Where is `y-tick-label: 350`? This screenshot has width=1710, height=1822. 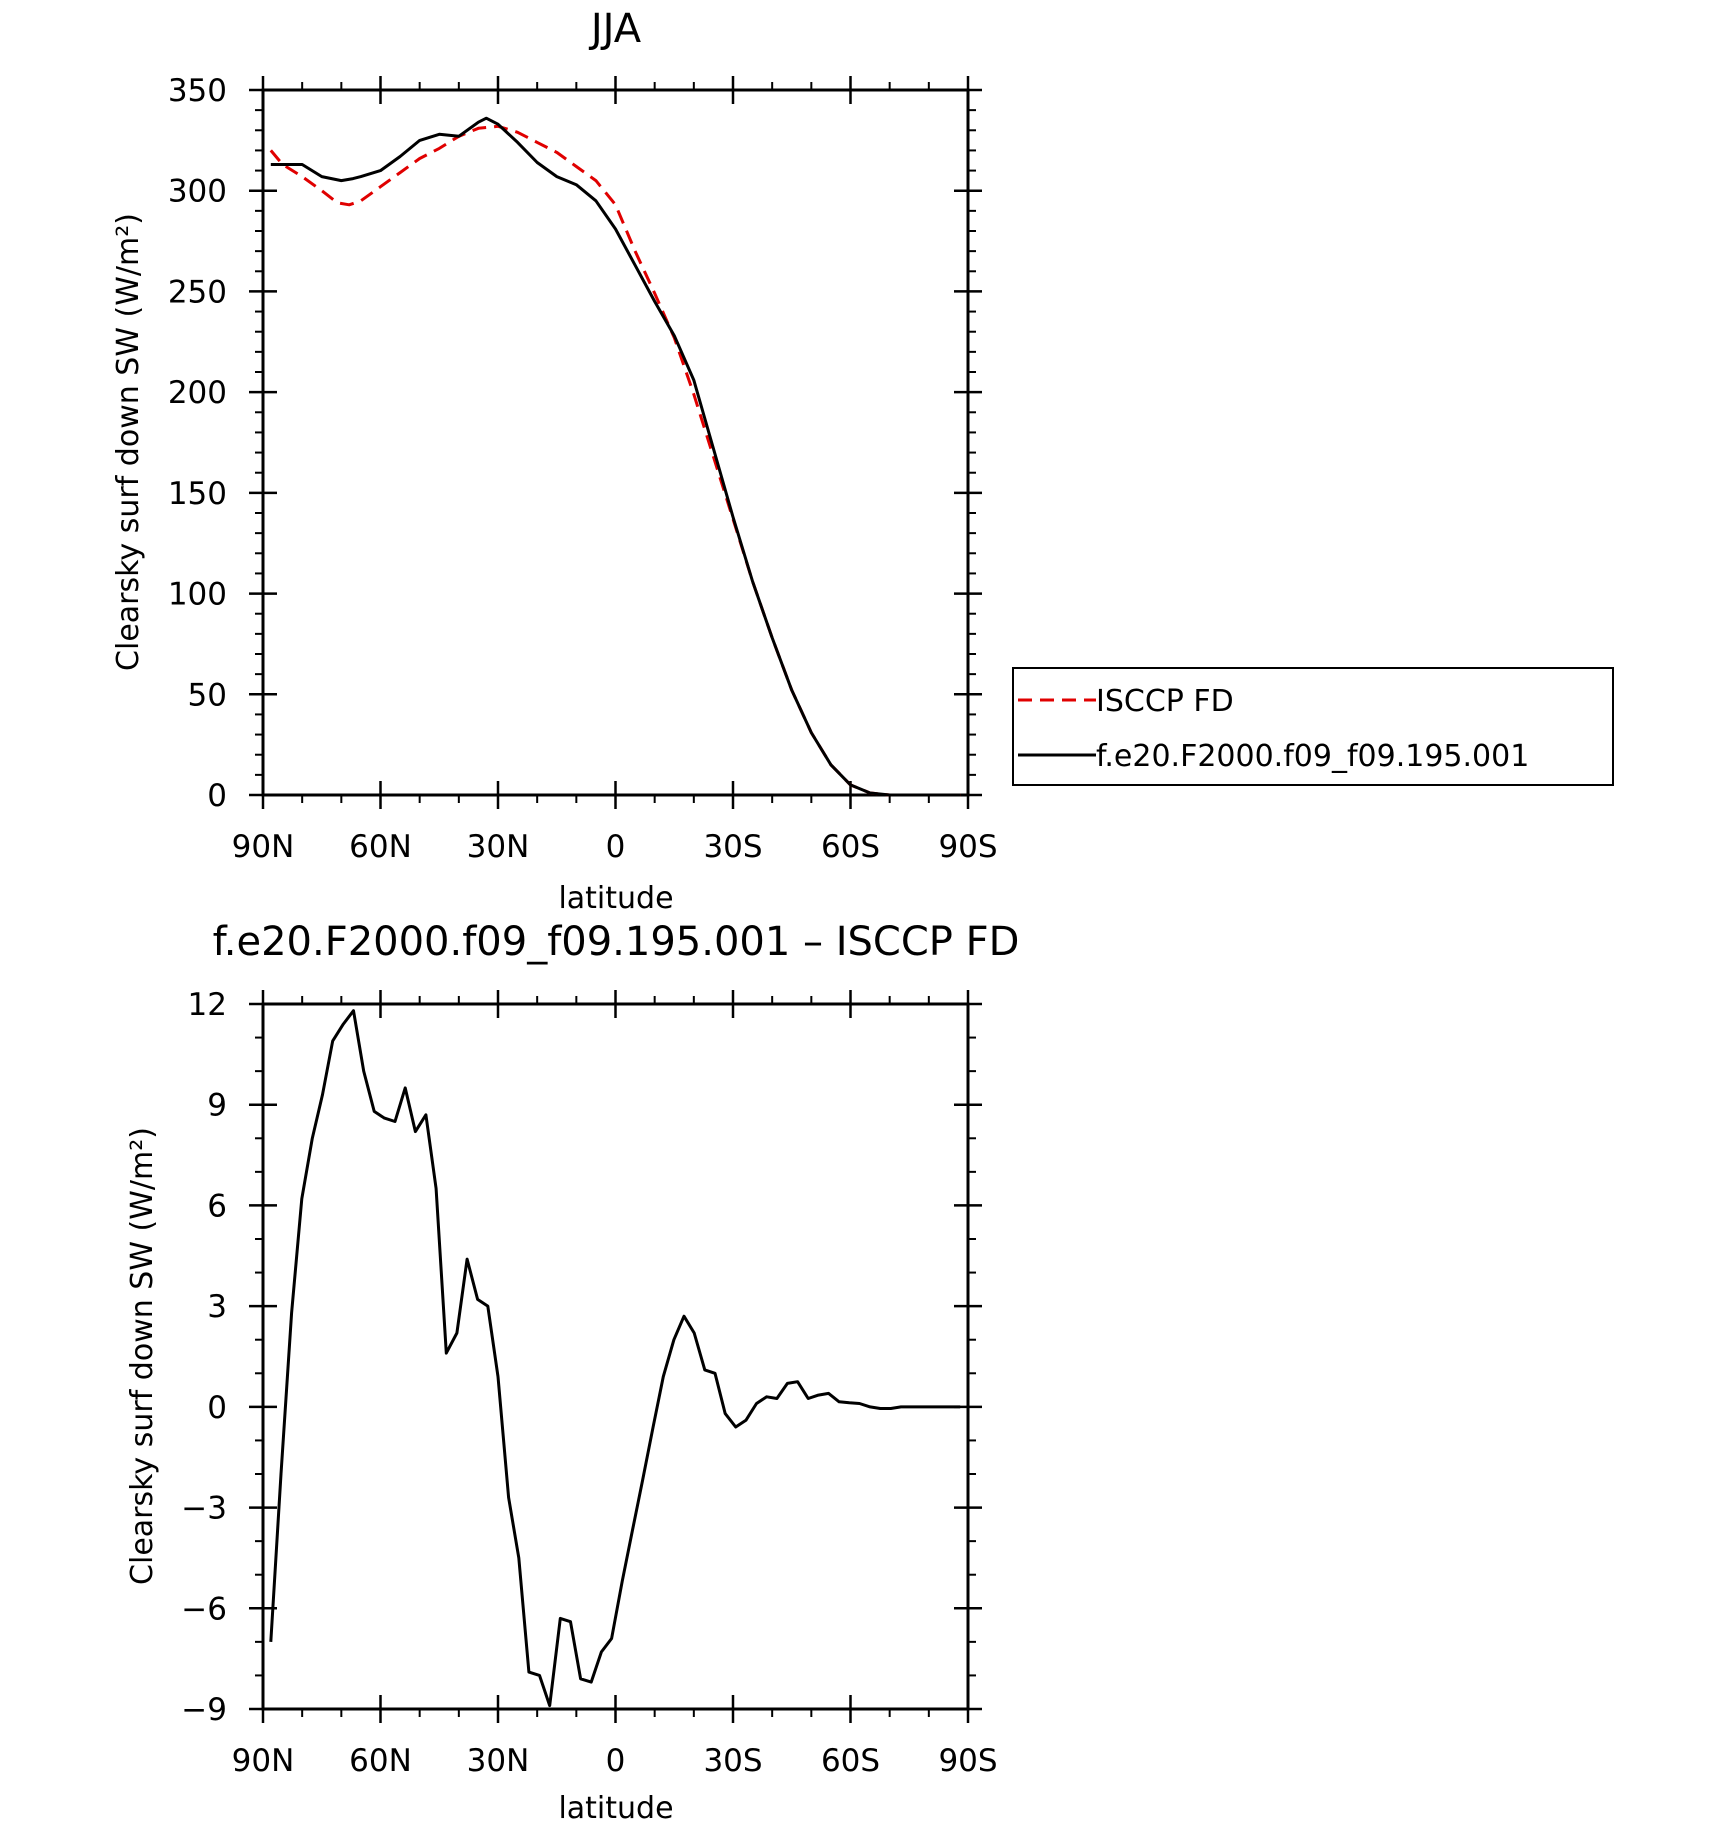
y-tick-label: 350 is located at coordinates (197, 91).